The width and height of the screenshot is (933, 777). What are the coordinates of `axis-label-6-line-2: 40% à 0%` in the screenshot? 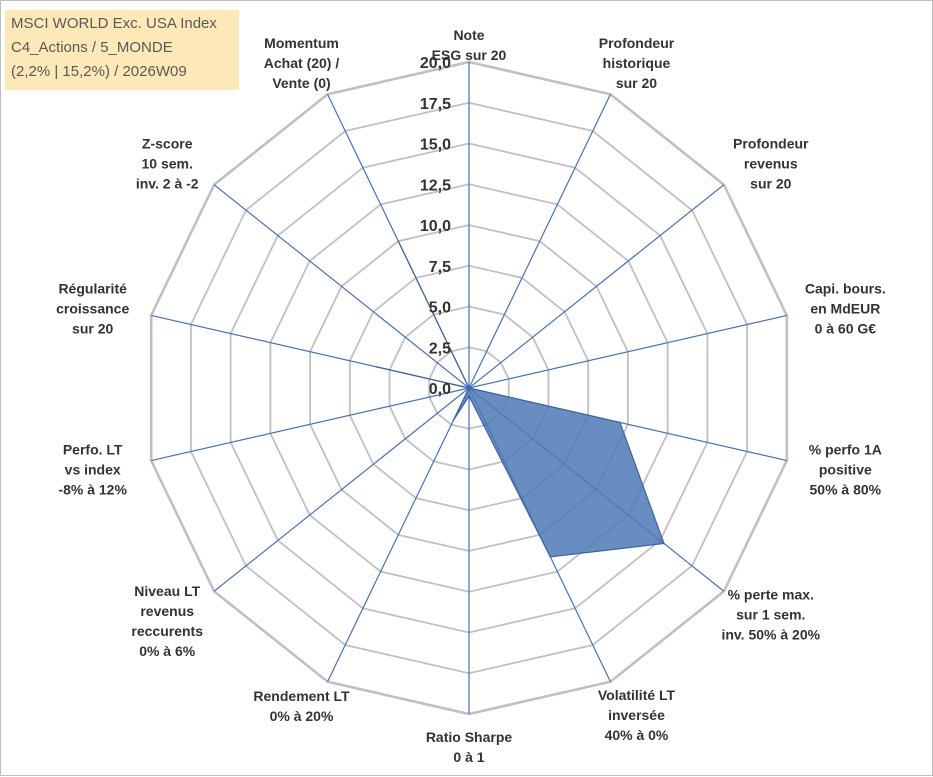 It's located at (637, 735).